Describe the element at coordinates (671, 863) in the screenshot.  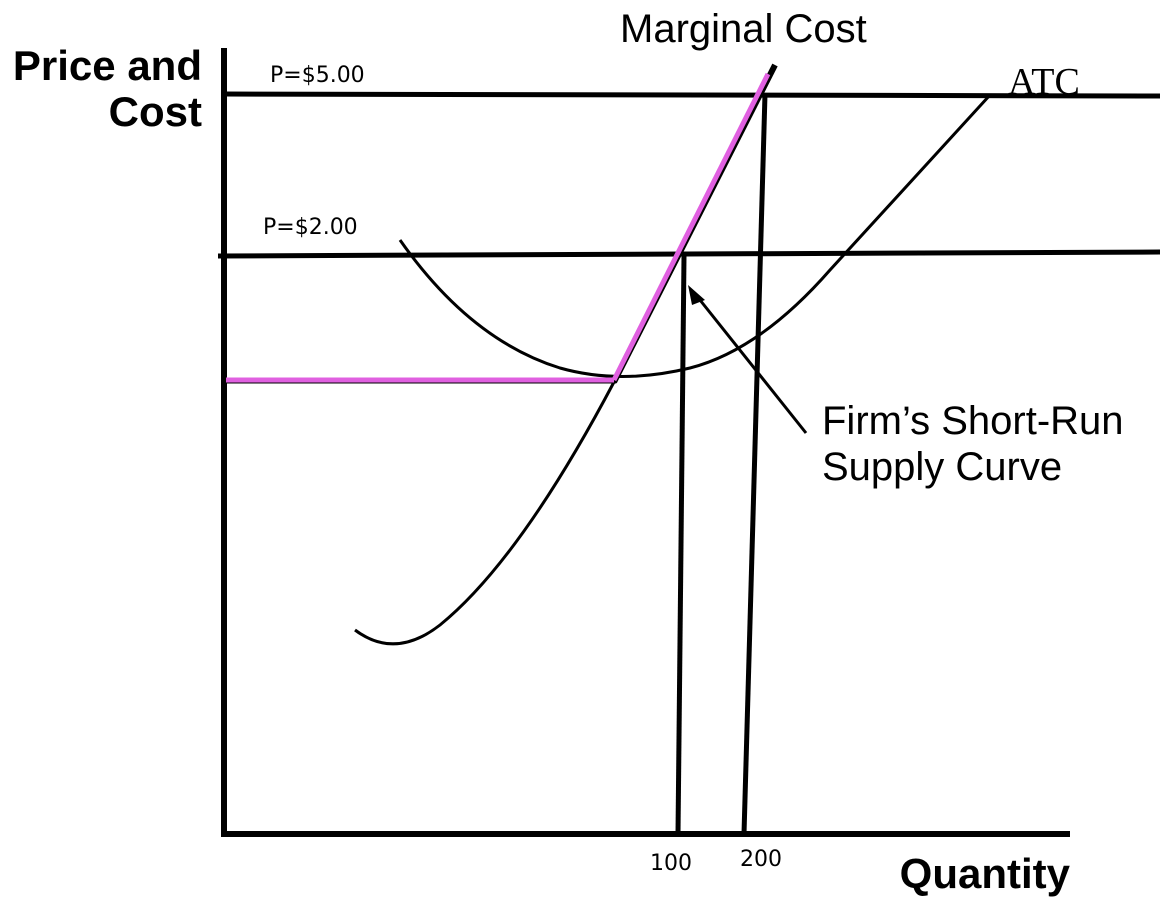
I see `quantity-tick-100: 100` at that location.